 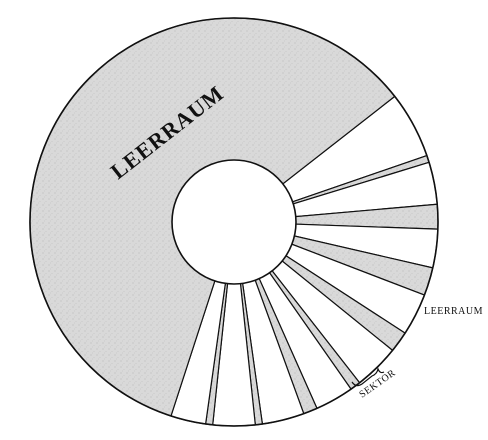 What do you see at coordinates (368, 376) in the screenshot?
I see `sector-brace` at bounding box center [368, 376].